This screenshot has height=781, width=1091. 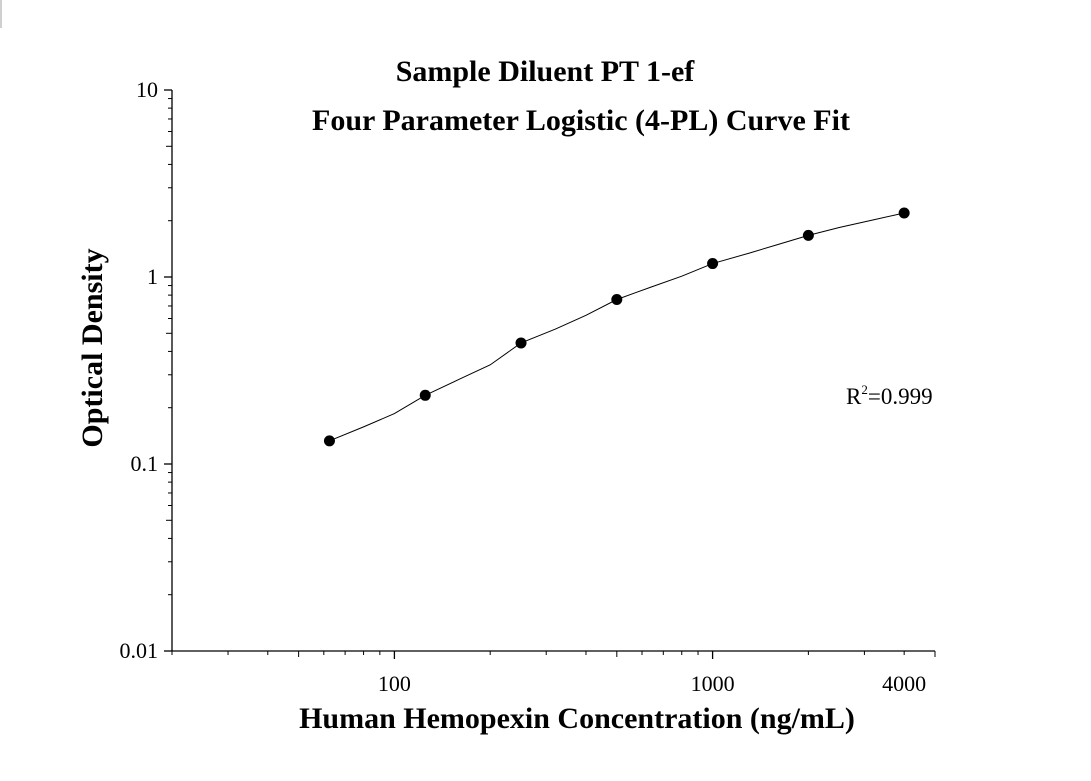 What do you see at coordinates (904, 683) in the screenshot?
I see `x-tick-label: 4000` at bounding box center [904, 683].